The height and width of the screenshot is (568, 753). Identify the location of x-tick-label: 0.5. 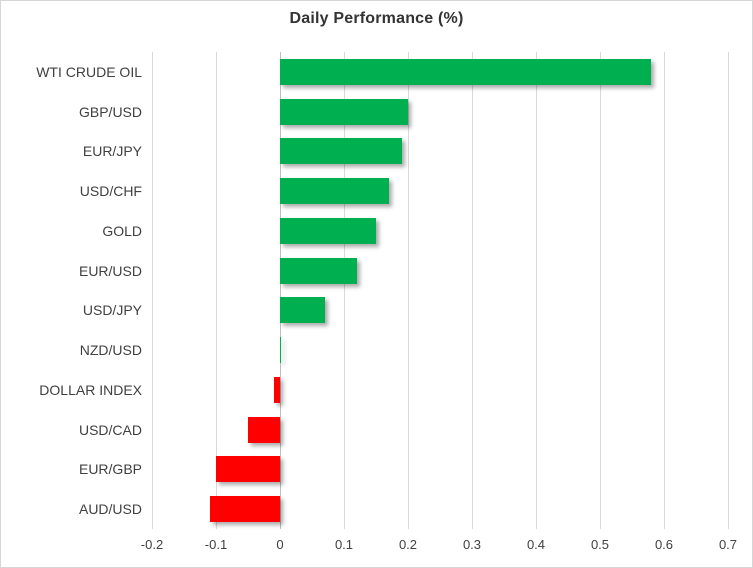
(600, 544).